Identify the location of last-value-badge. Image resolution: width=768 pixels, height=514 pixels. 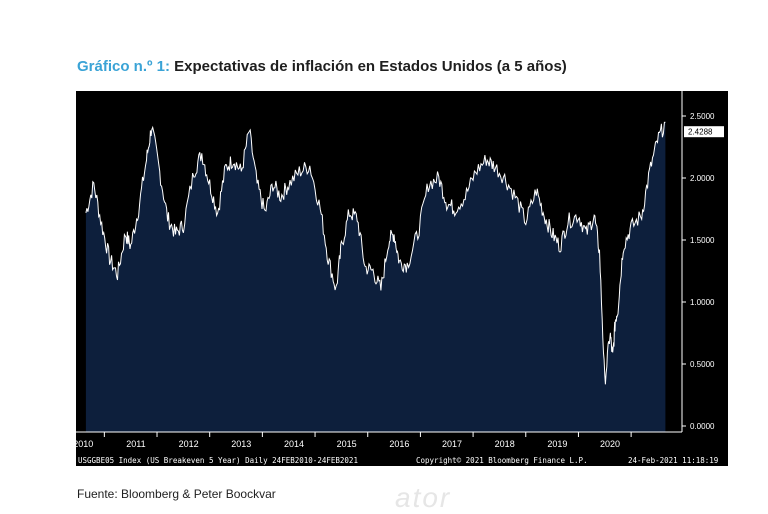
(704, 132).